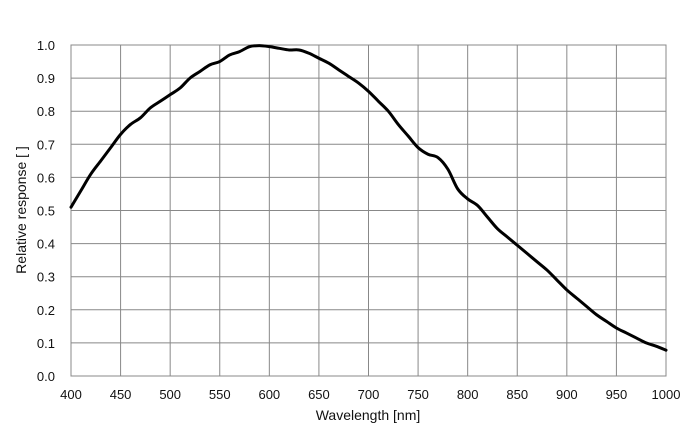 This screenshot has height=428, width=690. I want to click on x-tick-label: 500, so click(170, 394).